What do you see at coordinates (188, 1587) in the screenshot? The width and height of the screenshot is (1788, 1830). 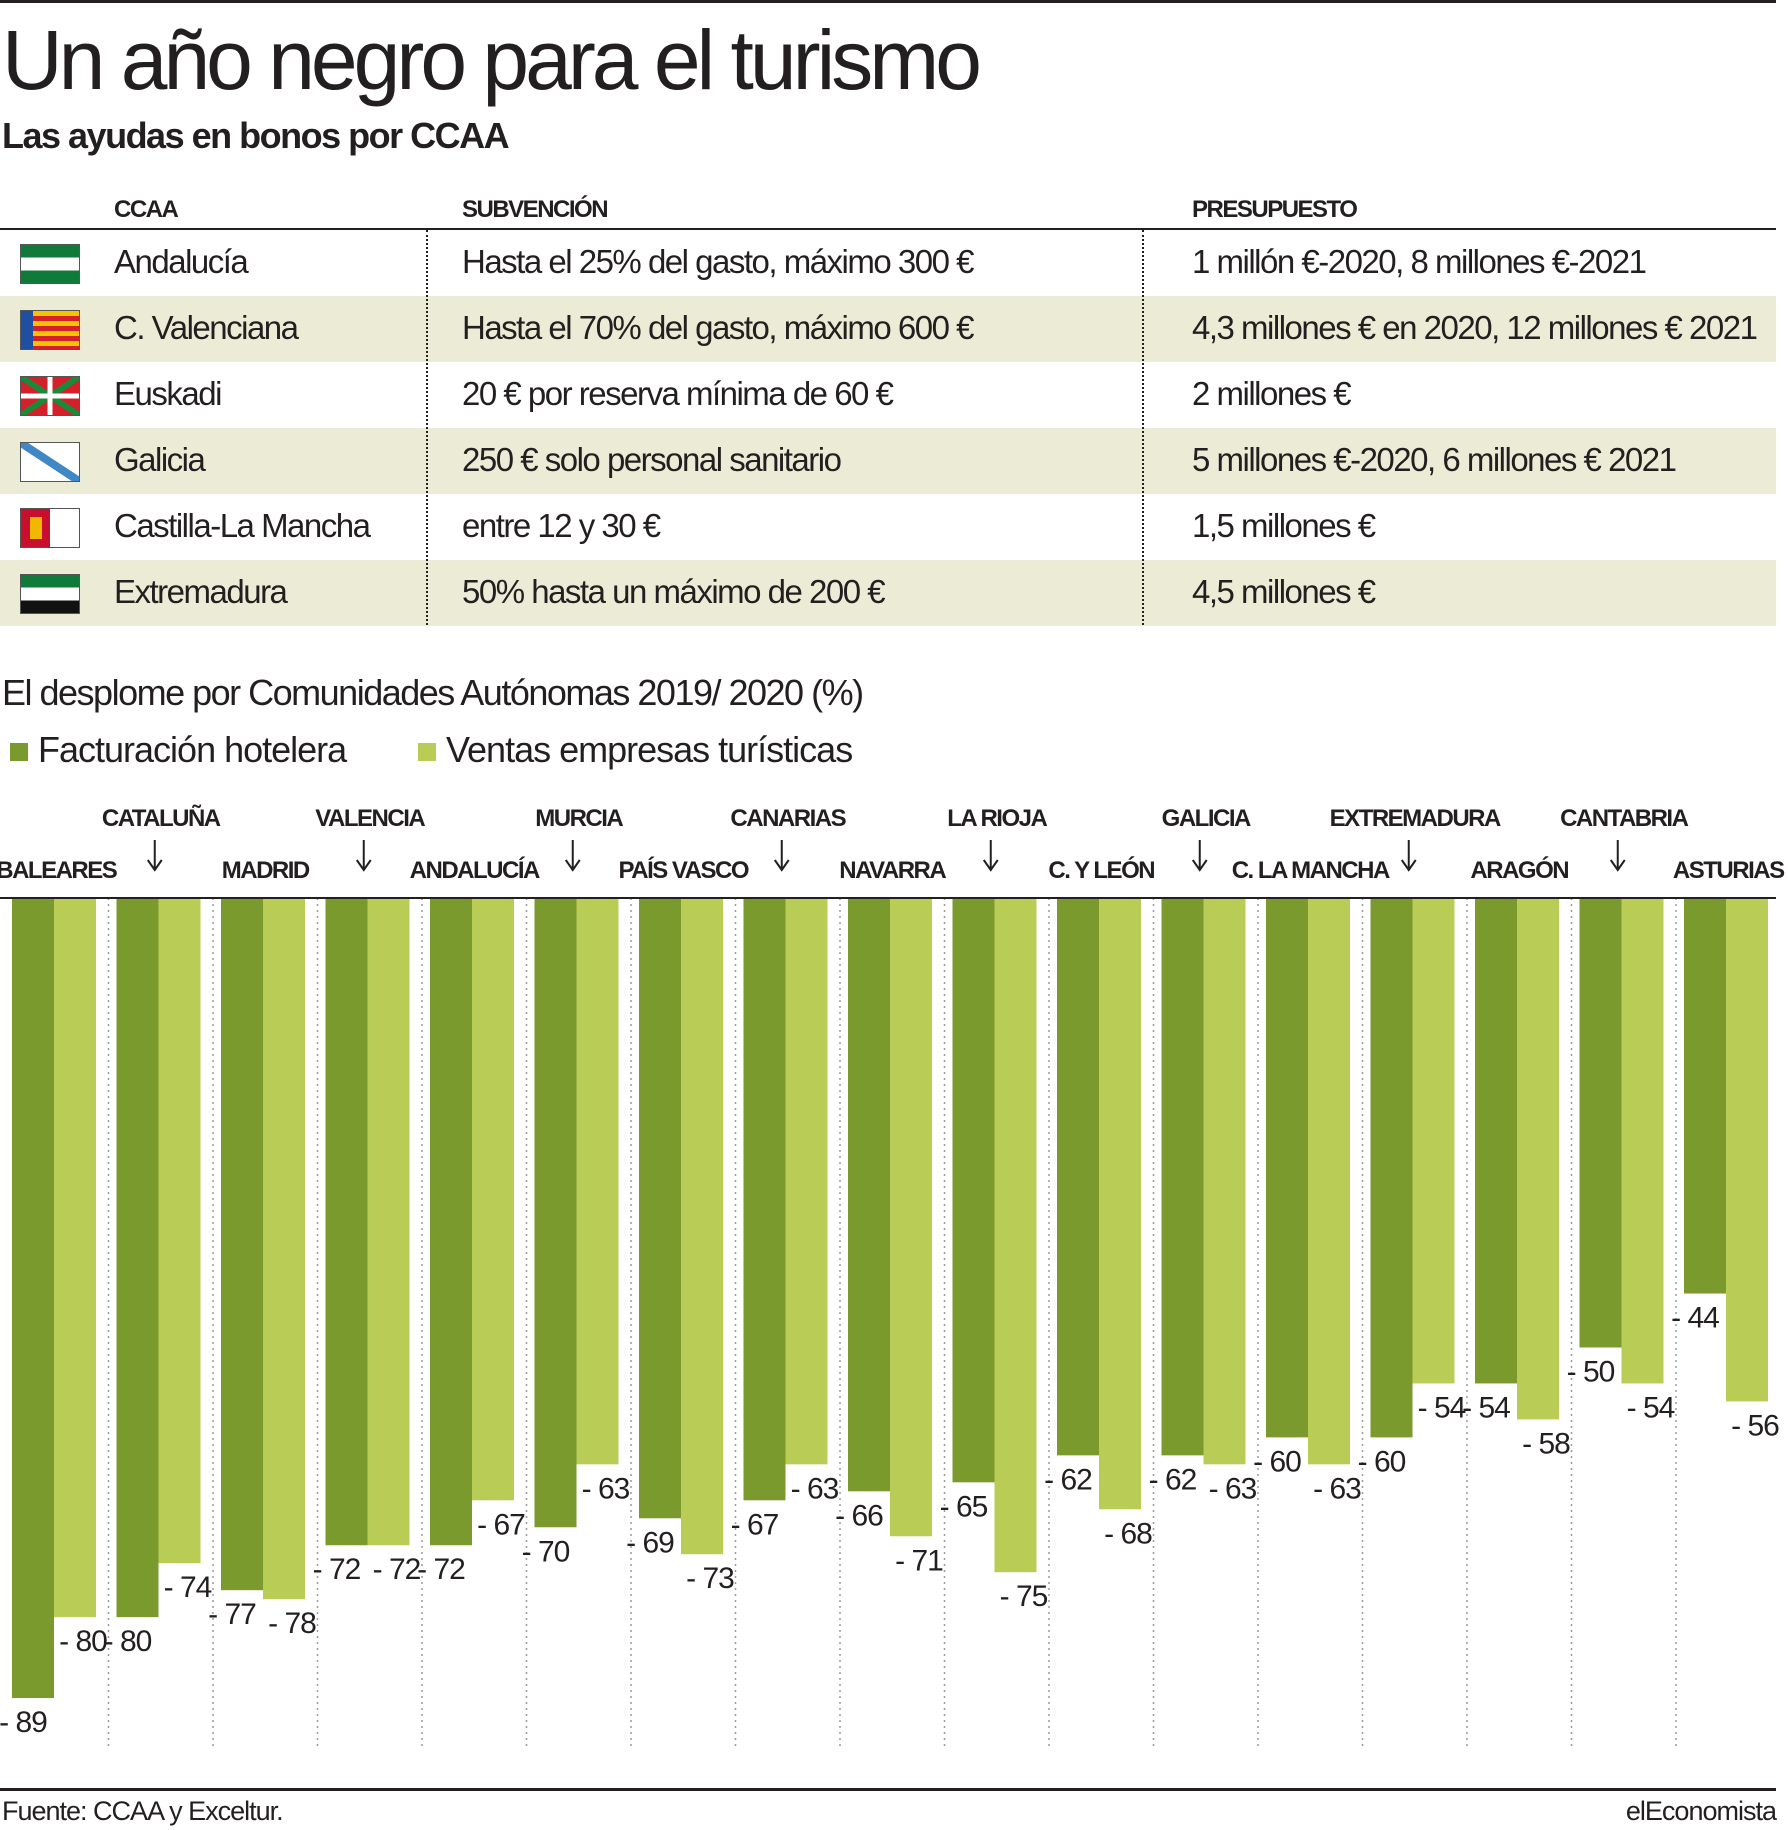 I see `data-label: - 74` at bounding box center [188, 1587].